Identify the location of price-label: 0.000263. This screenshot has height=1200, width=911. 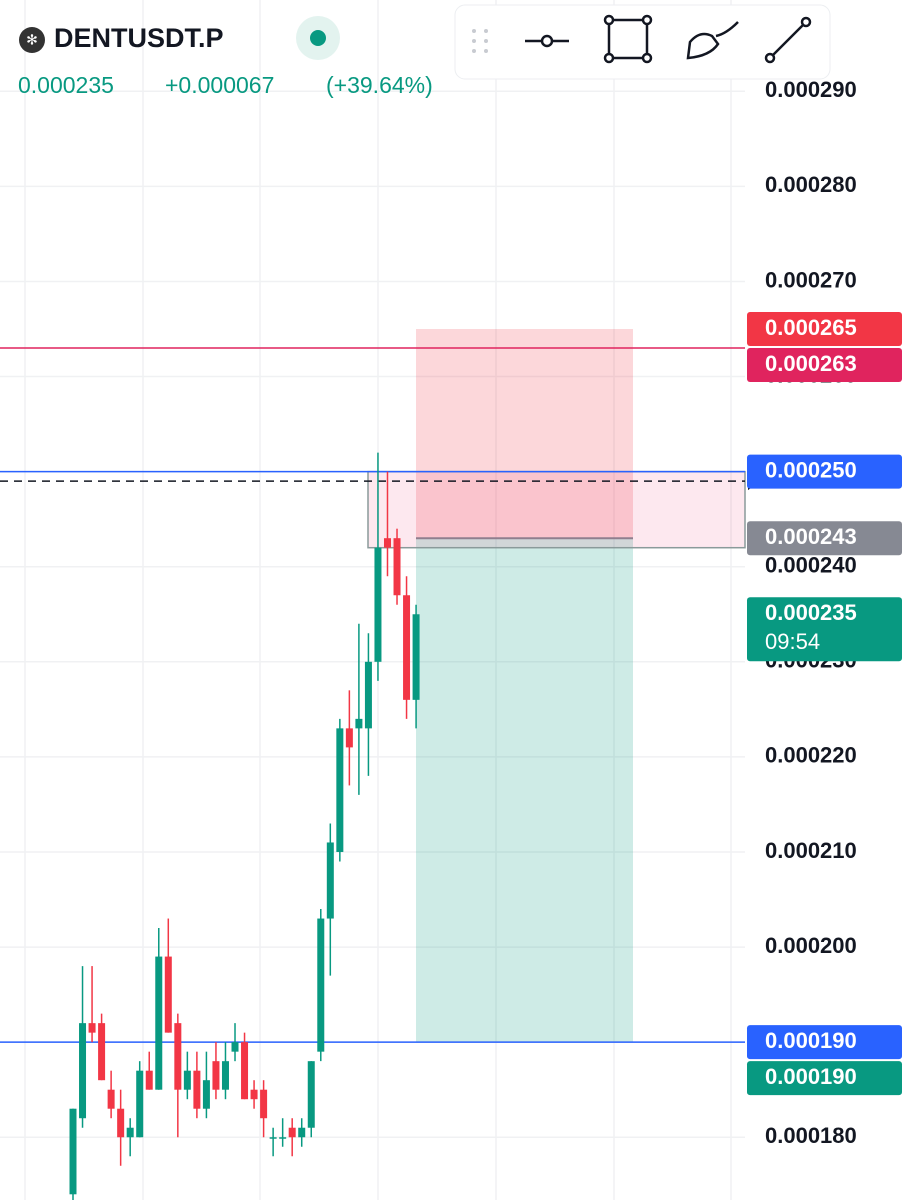
(811, 363).